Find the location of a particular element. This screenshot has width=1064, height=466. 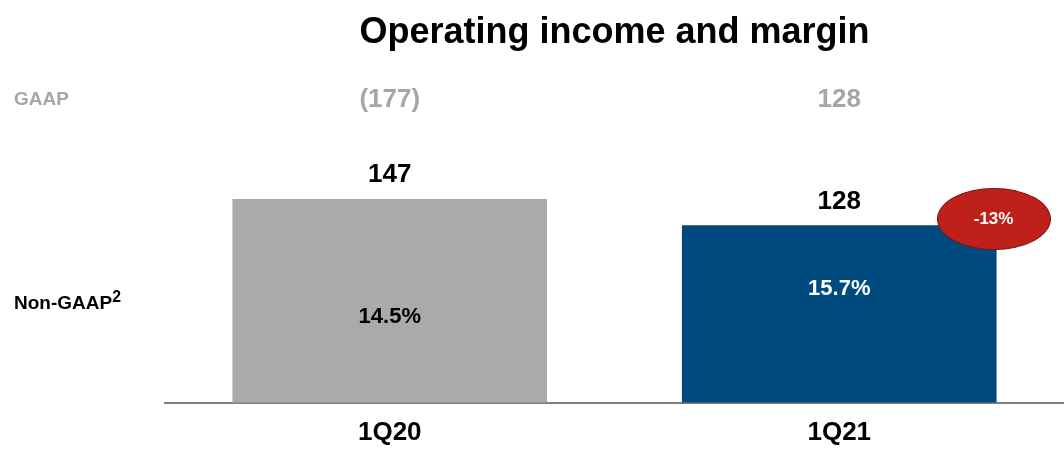

annotation: 14.5% is located at coordinates (389, 316).